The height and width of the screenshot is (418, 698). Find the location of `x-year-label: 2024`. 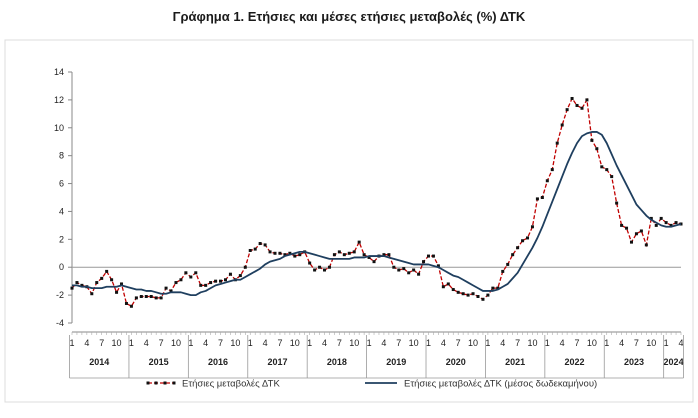

x-year-label: 2024 is located at coordinates (674, 362).